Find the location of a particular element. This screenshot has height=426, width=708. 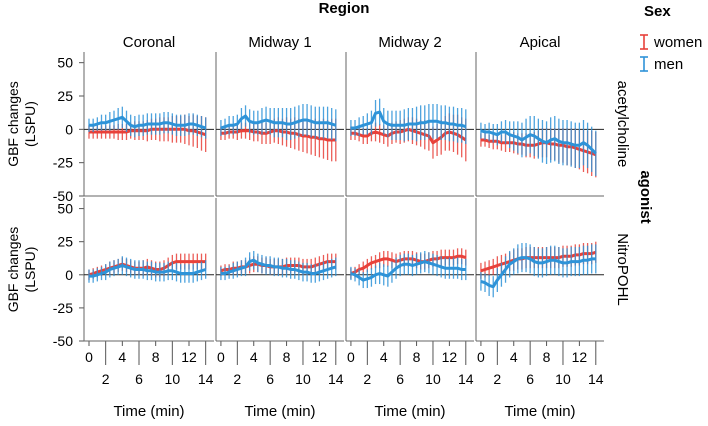

legend-label: men is located at coordinates (668, 64).